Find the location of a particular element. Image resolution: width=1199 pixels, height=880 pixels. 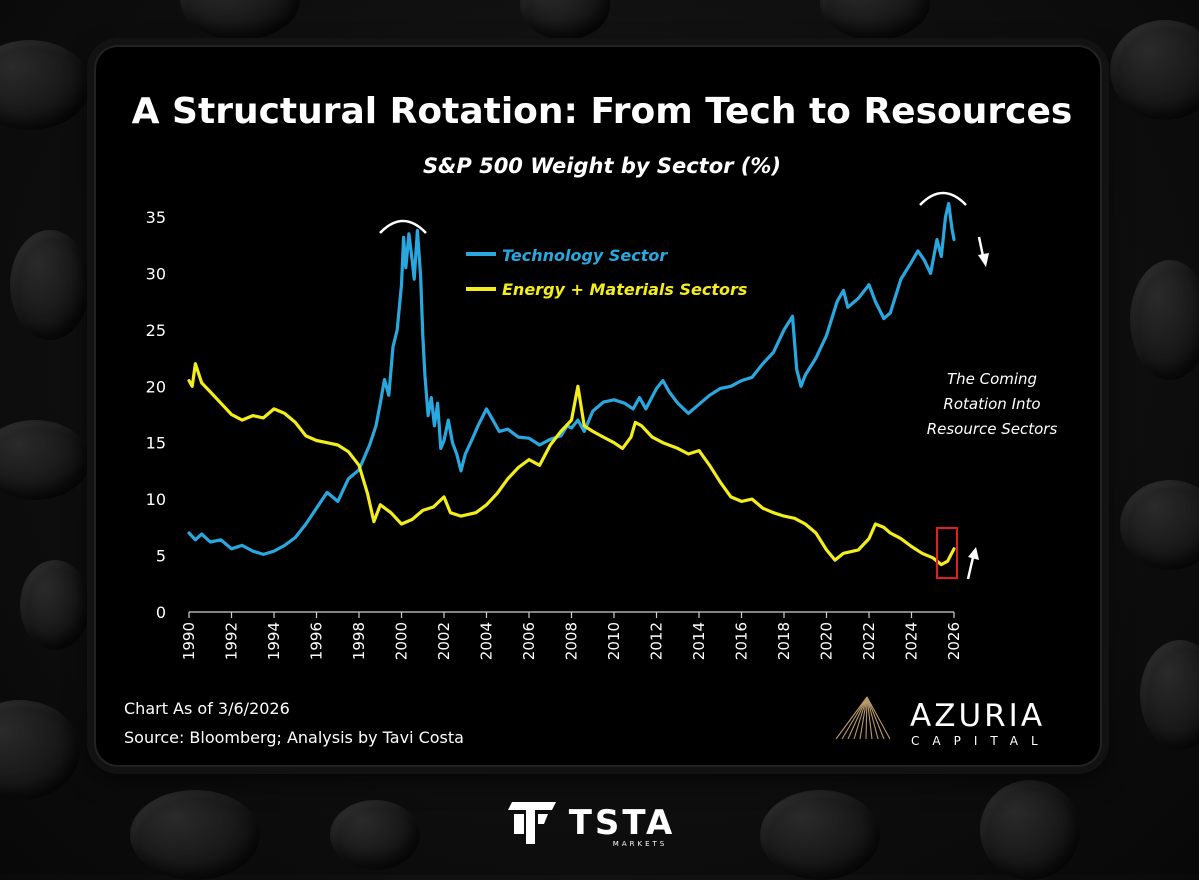

down-arrow-icon is located at coordinates (983, 251).